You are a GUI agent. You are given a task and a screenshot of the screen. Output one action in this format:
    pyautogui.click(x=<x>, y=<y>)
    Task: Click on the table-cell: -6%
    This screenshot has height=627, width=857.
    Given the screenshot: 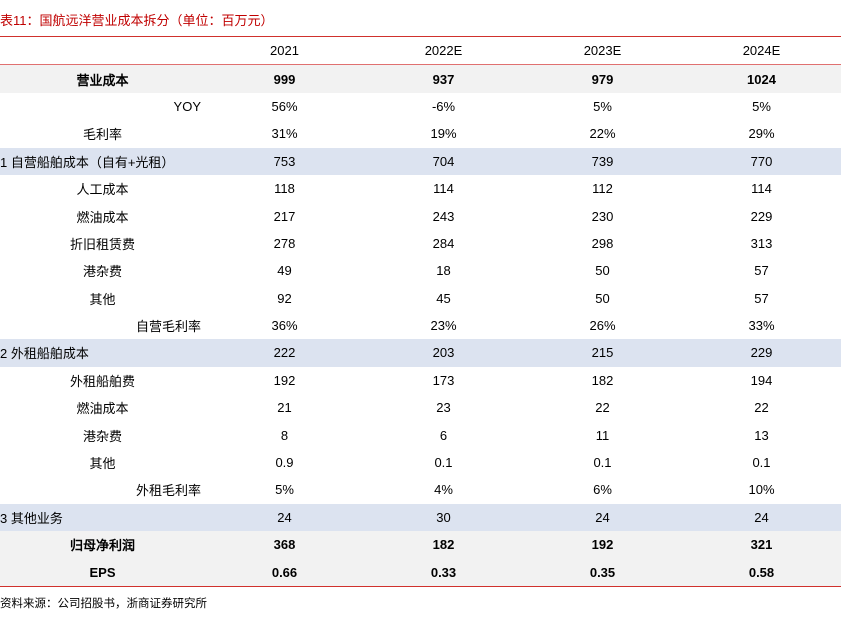 What is the action you would take?
    pyautogui.click(x=443, y=106)
    